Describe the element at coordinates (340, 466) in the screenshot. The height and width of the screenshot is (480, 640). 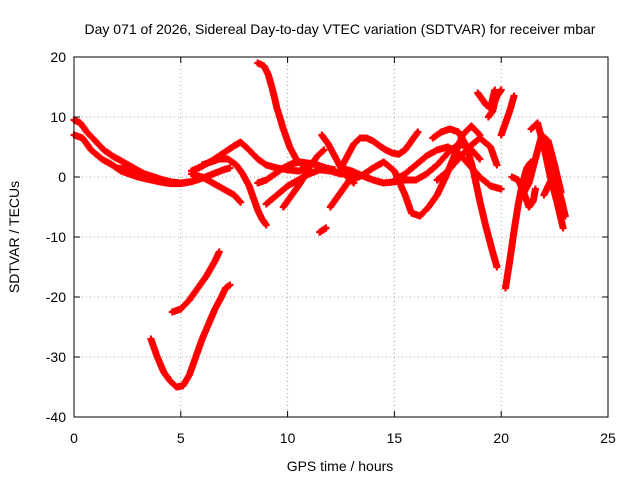
I see `x-axis-label: GPS time / hours` at that location.